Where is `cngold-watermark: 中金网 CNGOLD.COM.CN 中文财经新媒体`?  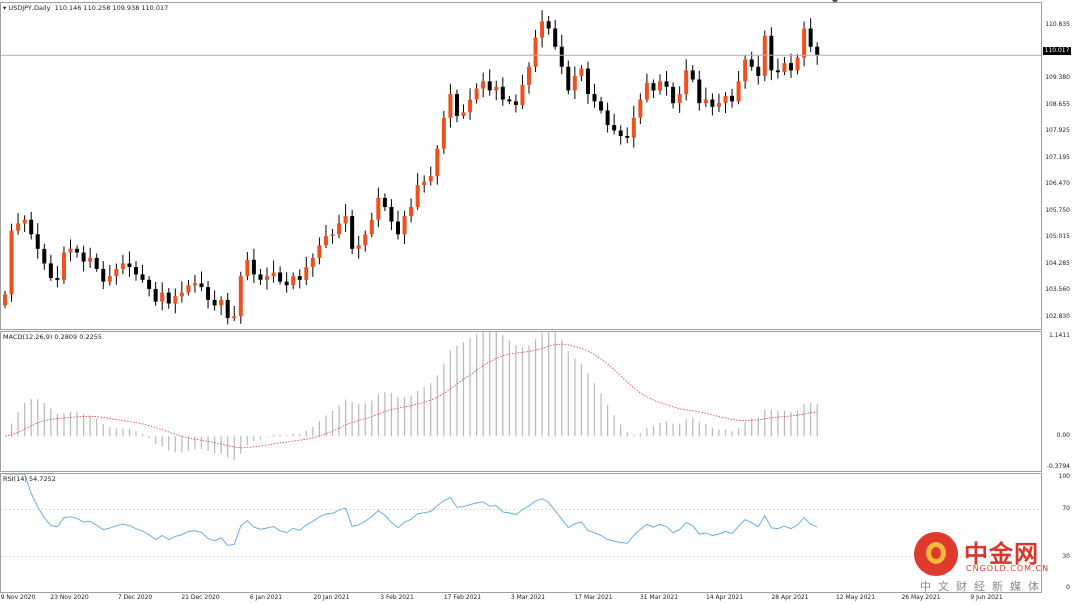
cngold-watermark: 中金网 CNGOLD.COM.CN 中文财经新媒体 is located at coordinates (987, 564).